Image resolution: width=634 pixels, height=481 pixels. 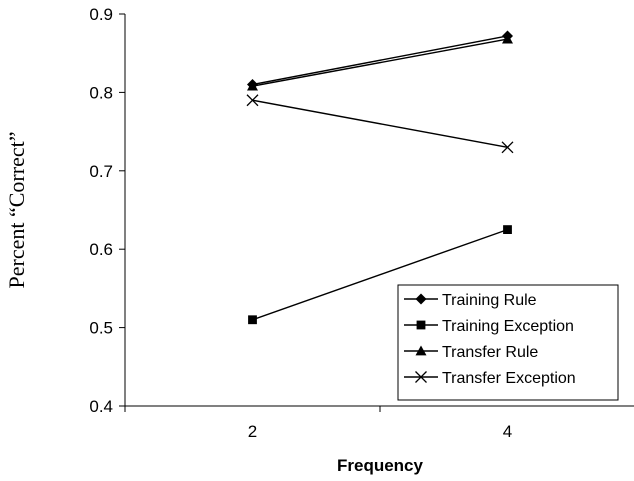 What do you see at coordinates (101, 14) in the screenshot?
I see `y-tick-label: 0.9` at bounding box center [101, 14].